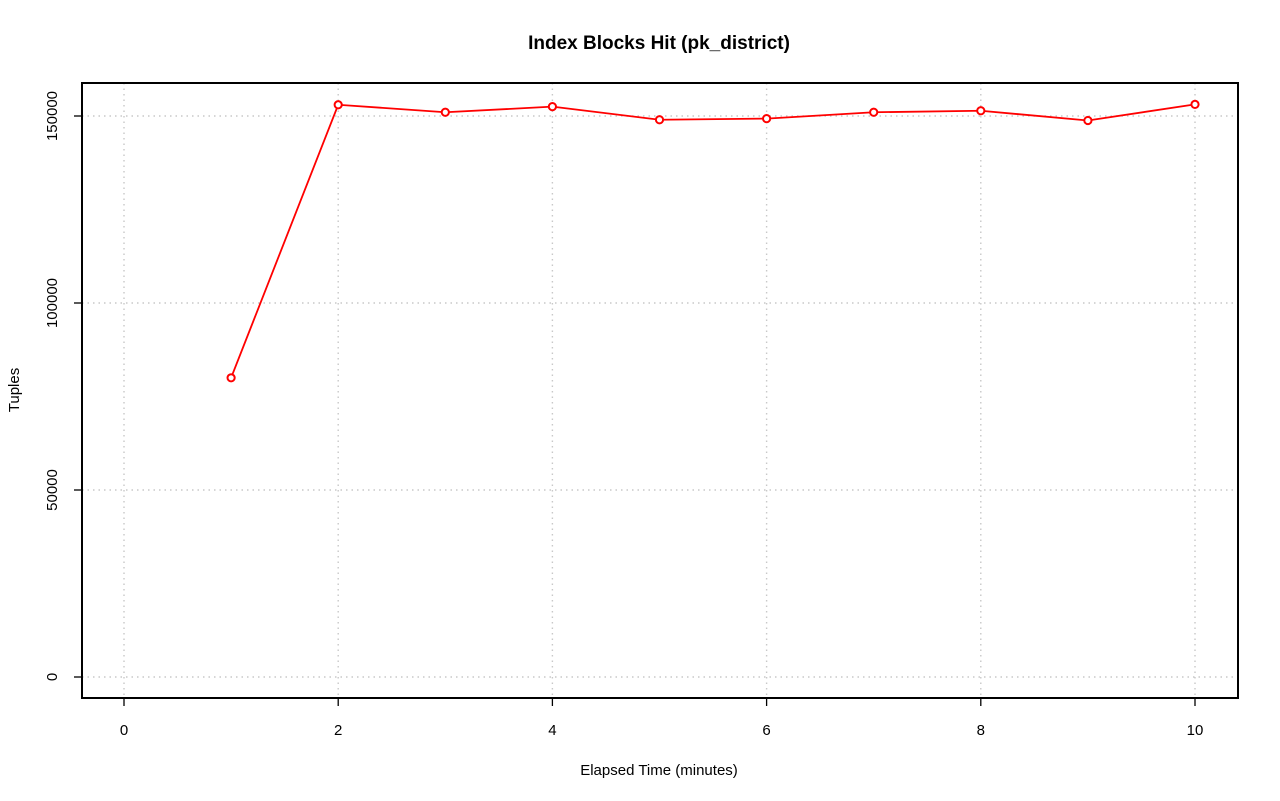  Describe the element at coordinates (52, 303) in the screenshot. I see `y-tick-label: 100000` at that location.